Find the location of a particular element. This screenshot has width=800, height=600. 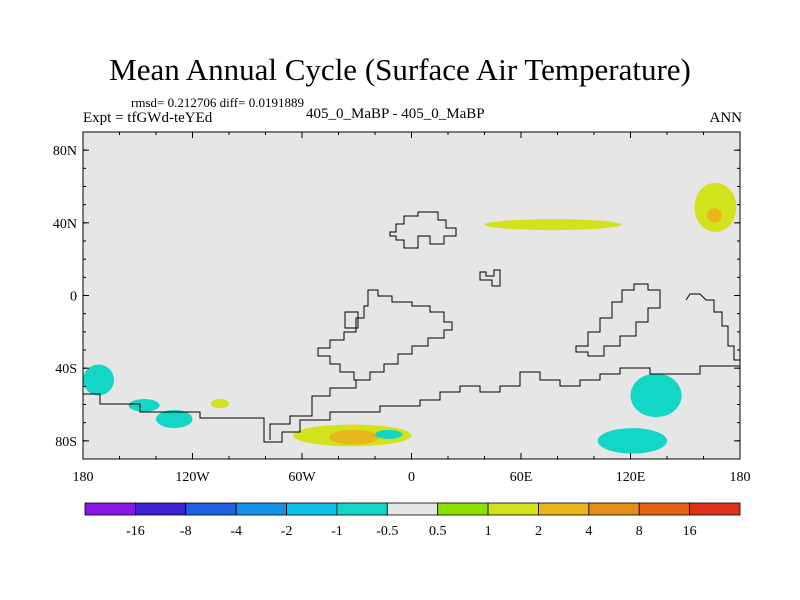

y-tick-label: 40N is located at coordinates (65, 224).